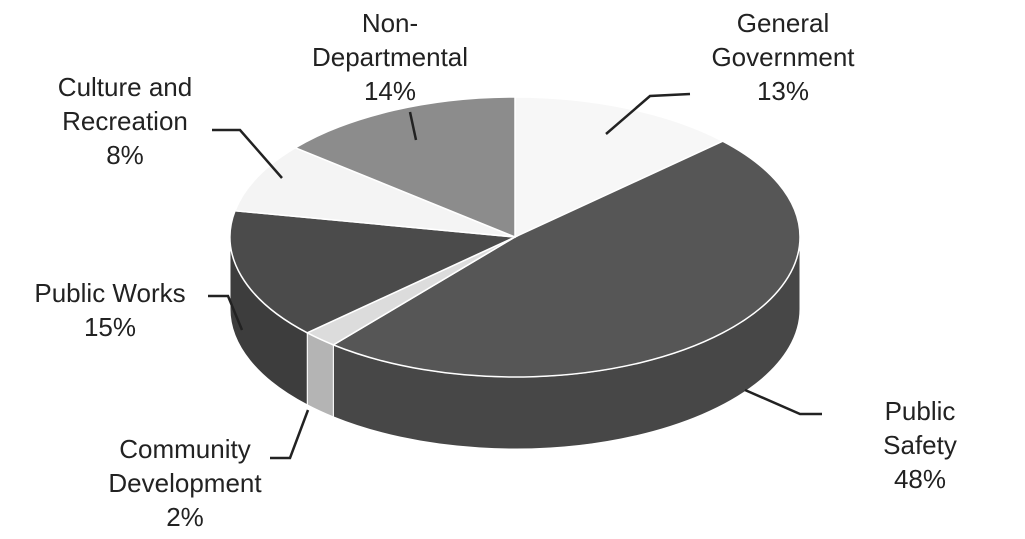 This screenshot has width=1025, height=539. What do you see at coordinates (109, 310) in the screenshot?
I see `slice-label: Public Works 15%` at bounding box center [109, 310].